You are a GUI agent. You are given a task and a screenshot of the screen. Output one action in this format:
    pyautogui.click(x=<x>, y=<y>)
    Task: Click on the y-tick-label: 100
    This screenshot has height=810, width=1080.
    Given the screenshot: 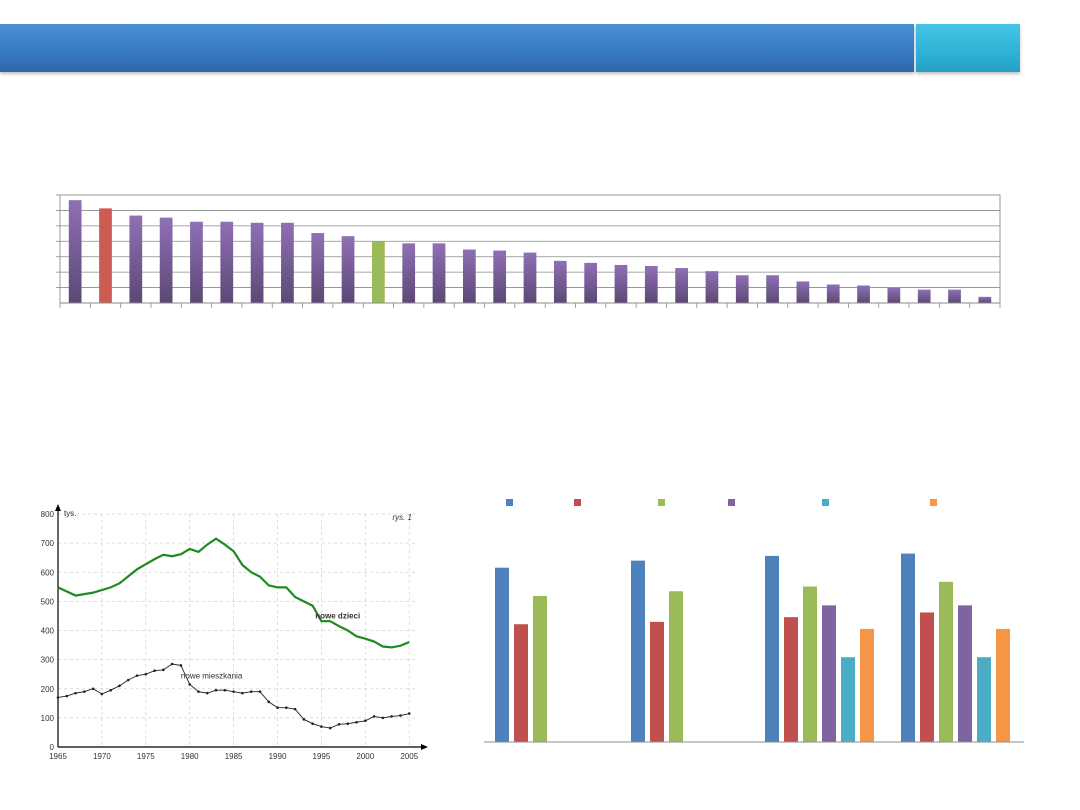 What is the action you would take?
    pyautogui.click(x=48, y=718)
    